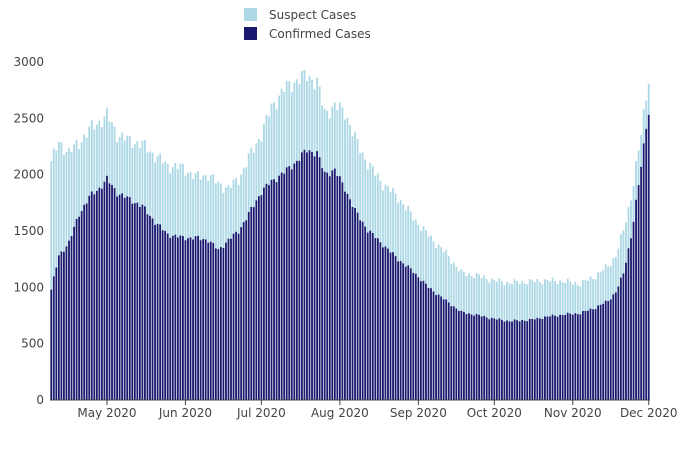  Describe the element at coordinates (494, 413) in the screenshot. I see `x-tick-label: Oct 2020` at that location.